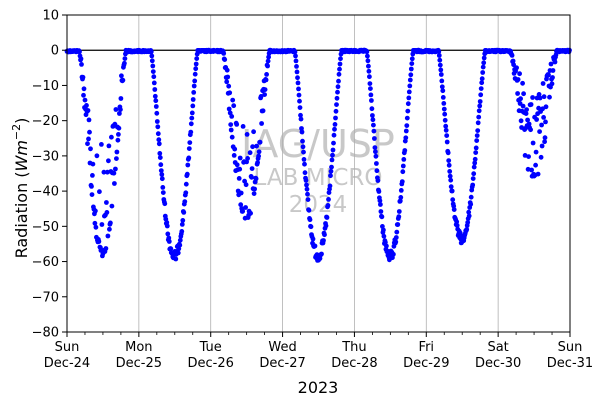 This screenshot has width=605, height=408. I want to click on y-tick-label: −20, so click(45, 121).